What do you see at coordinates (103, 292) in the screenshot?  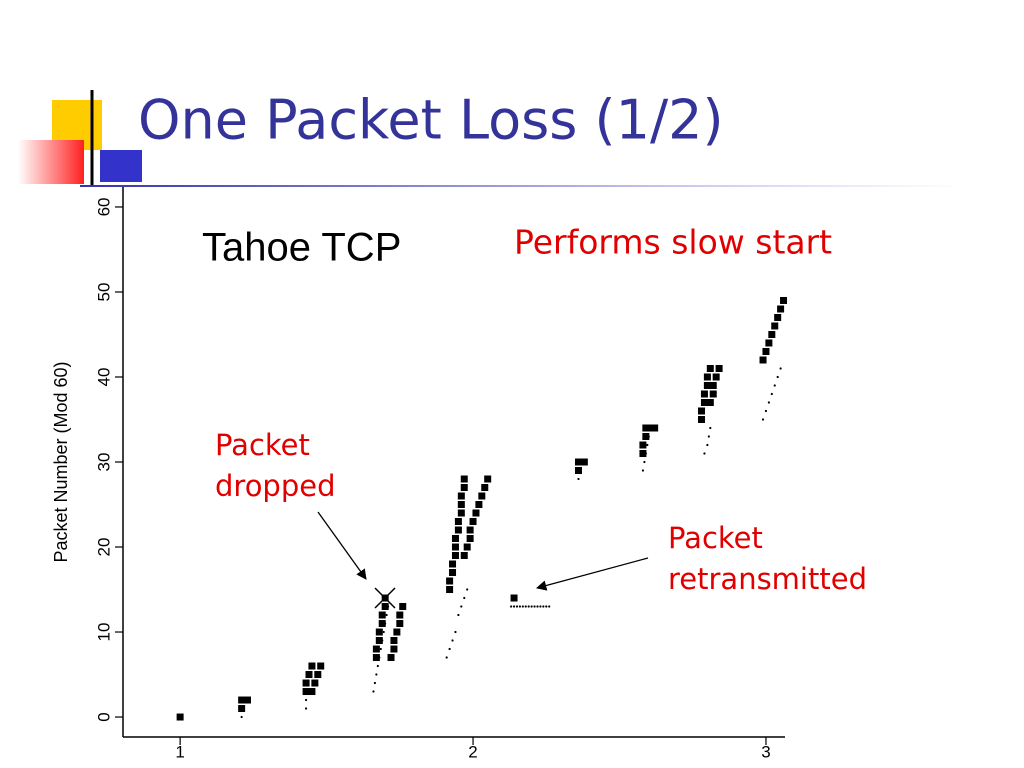 I see `y-tick-label: 50` at bounding box center [103, 292].